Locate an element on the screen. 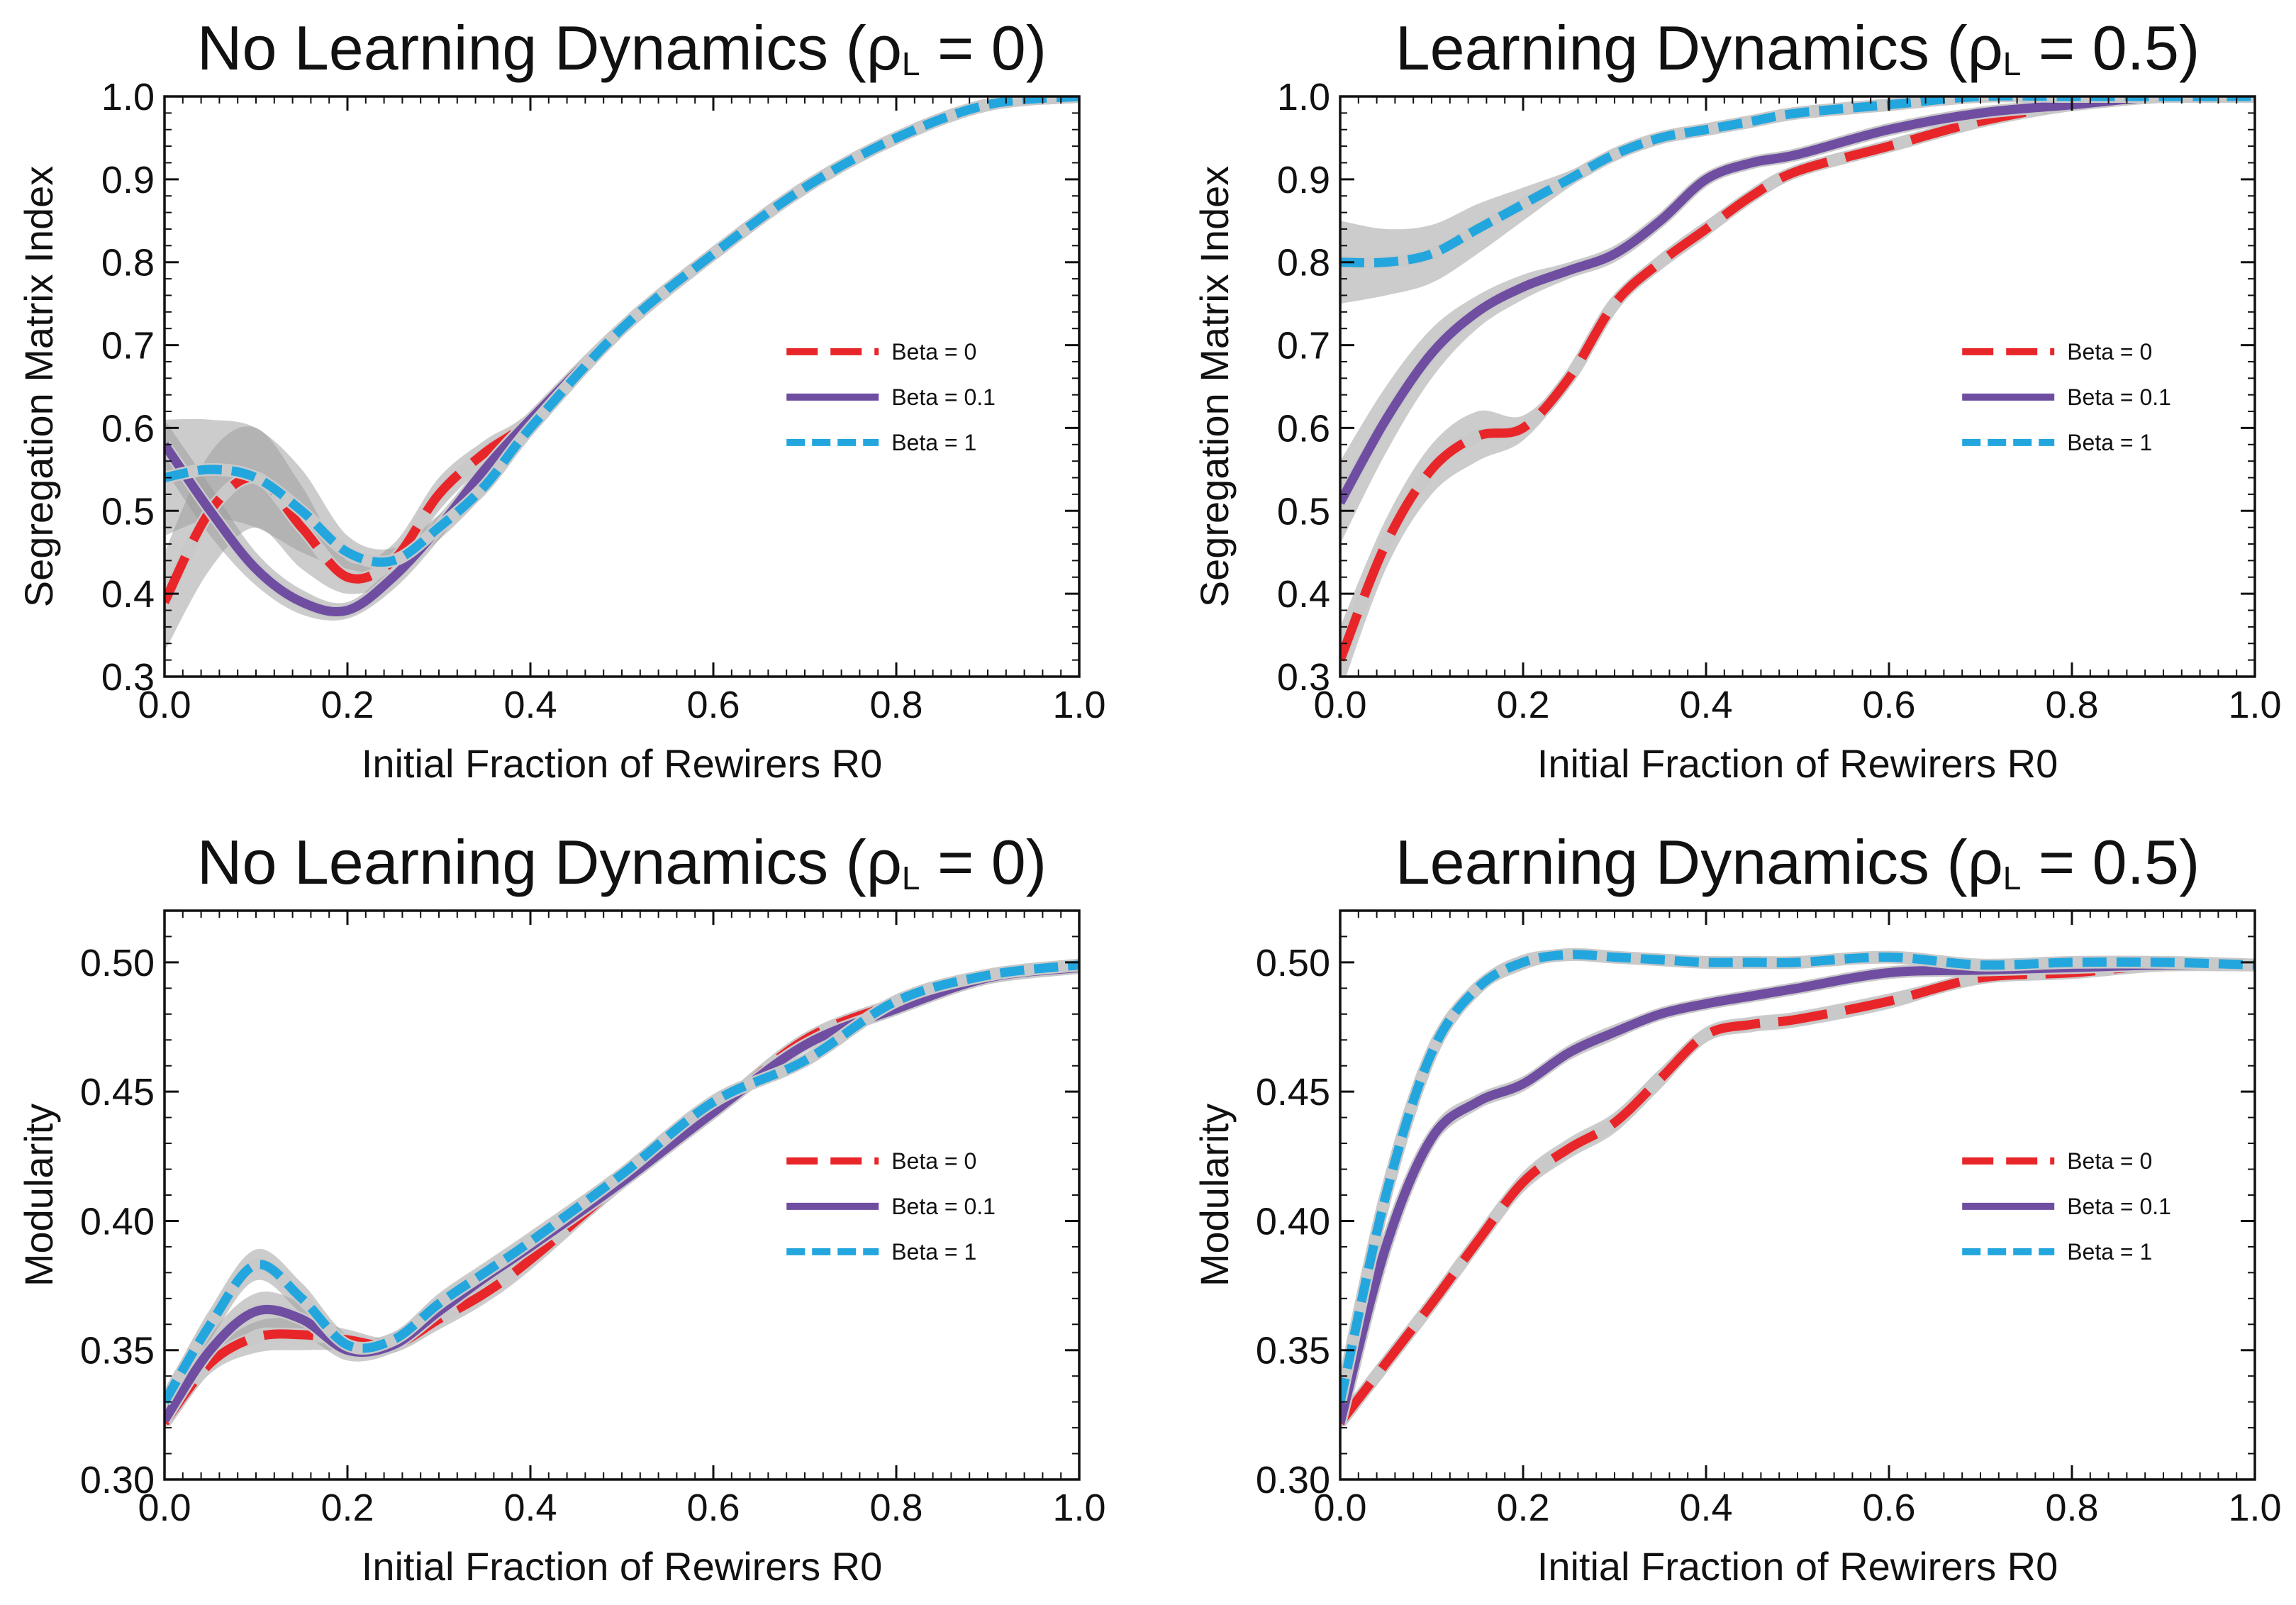 This screenshot has height=1605, width=2296. y-tick-label: 0.6 is located at coordinates (128, 428).